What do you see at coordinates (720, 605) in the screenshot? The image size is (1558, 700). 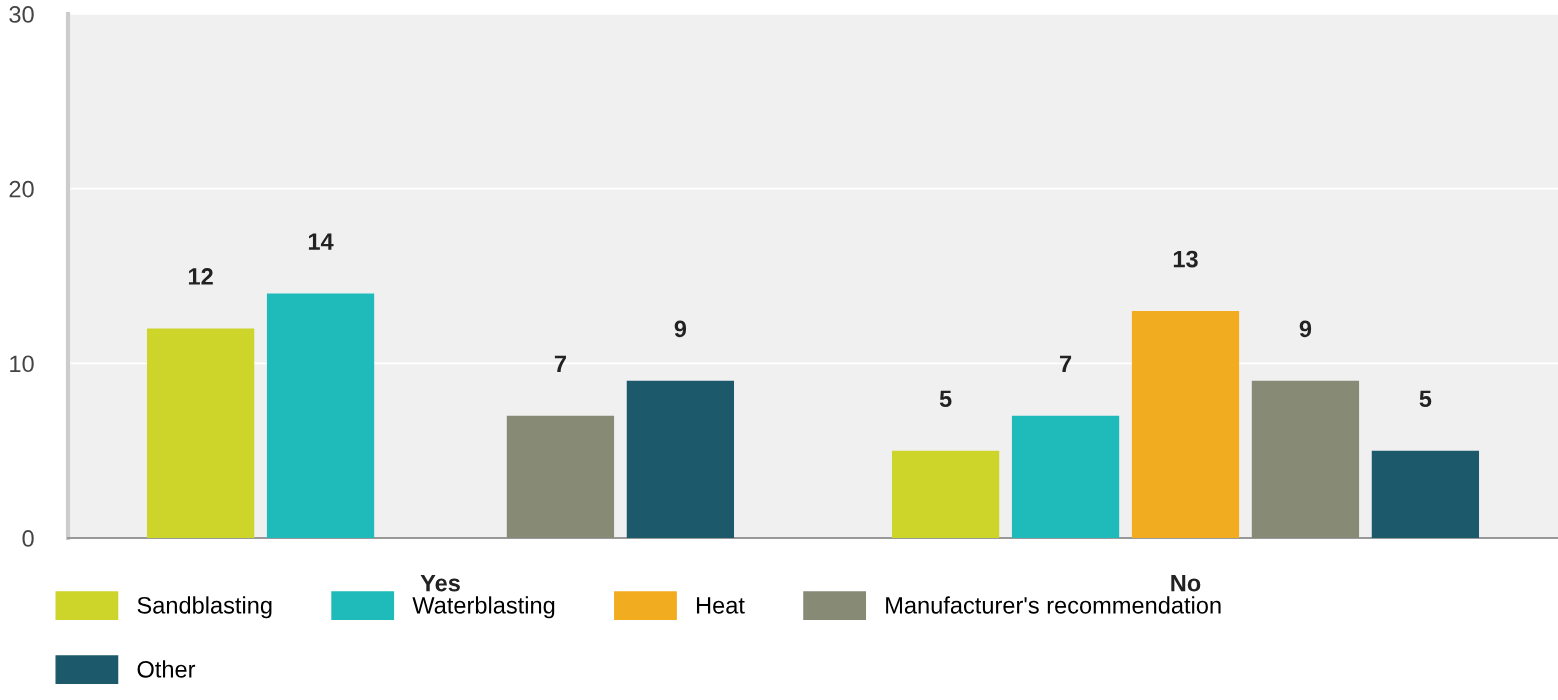 I see `legend-label: Heat` at bounding box center [720, 605].